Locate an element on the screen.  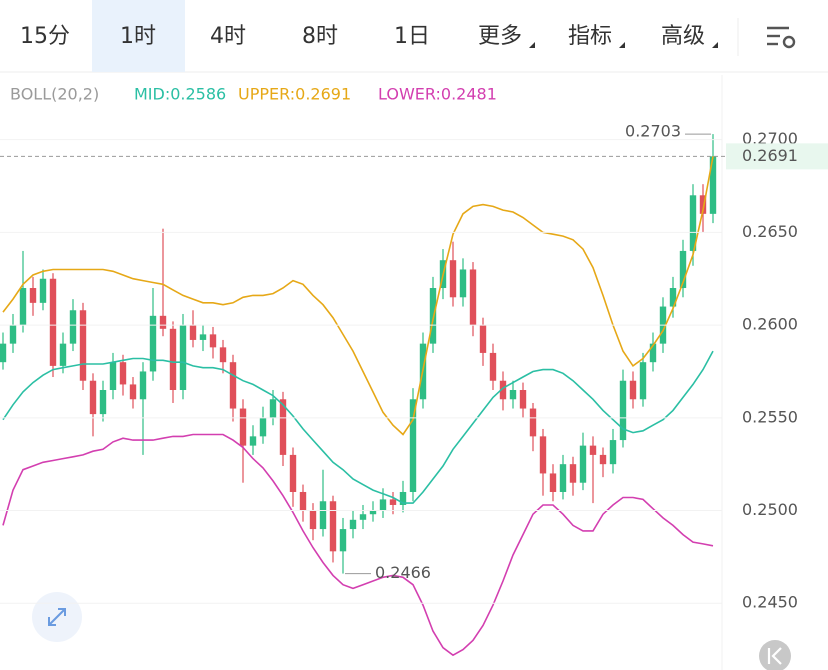
expand-button is located at coordinates (57, 617).